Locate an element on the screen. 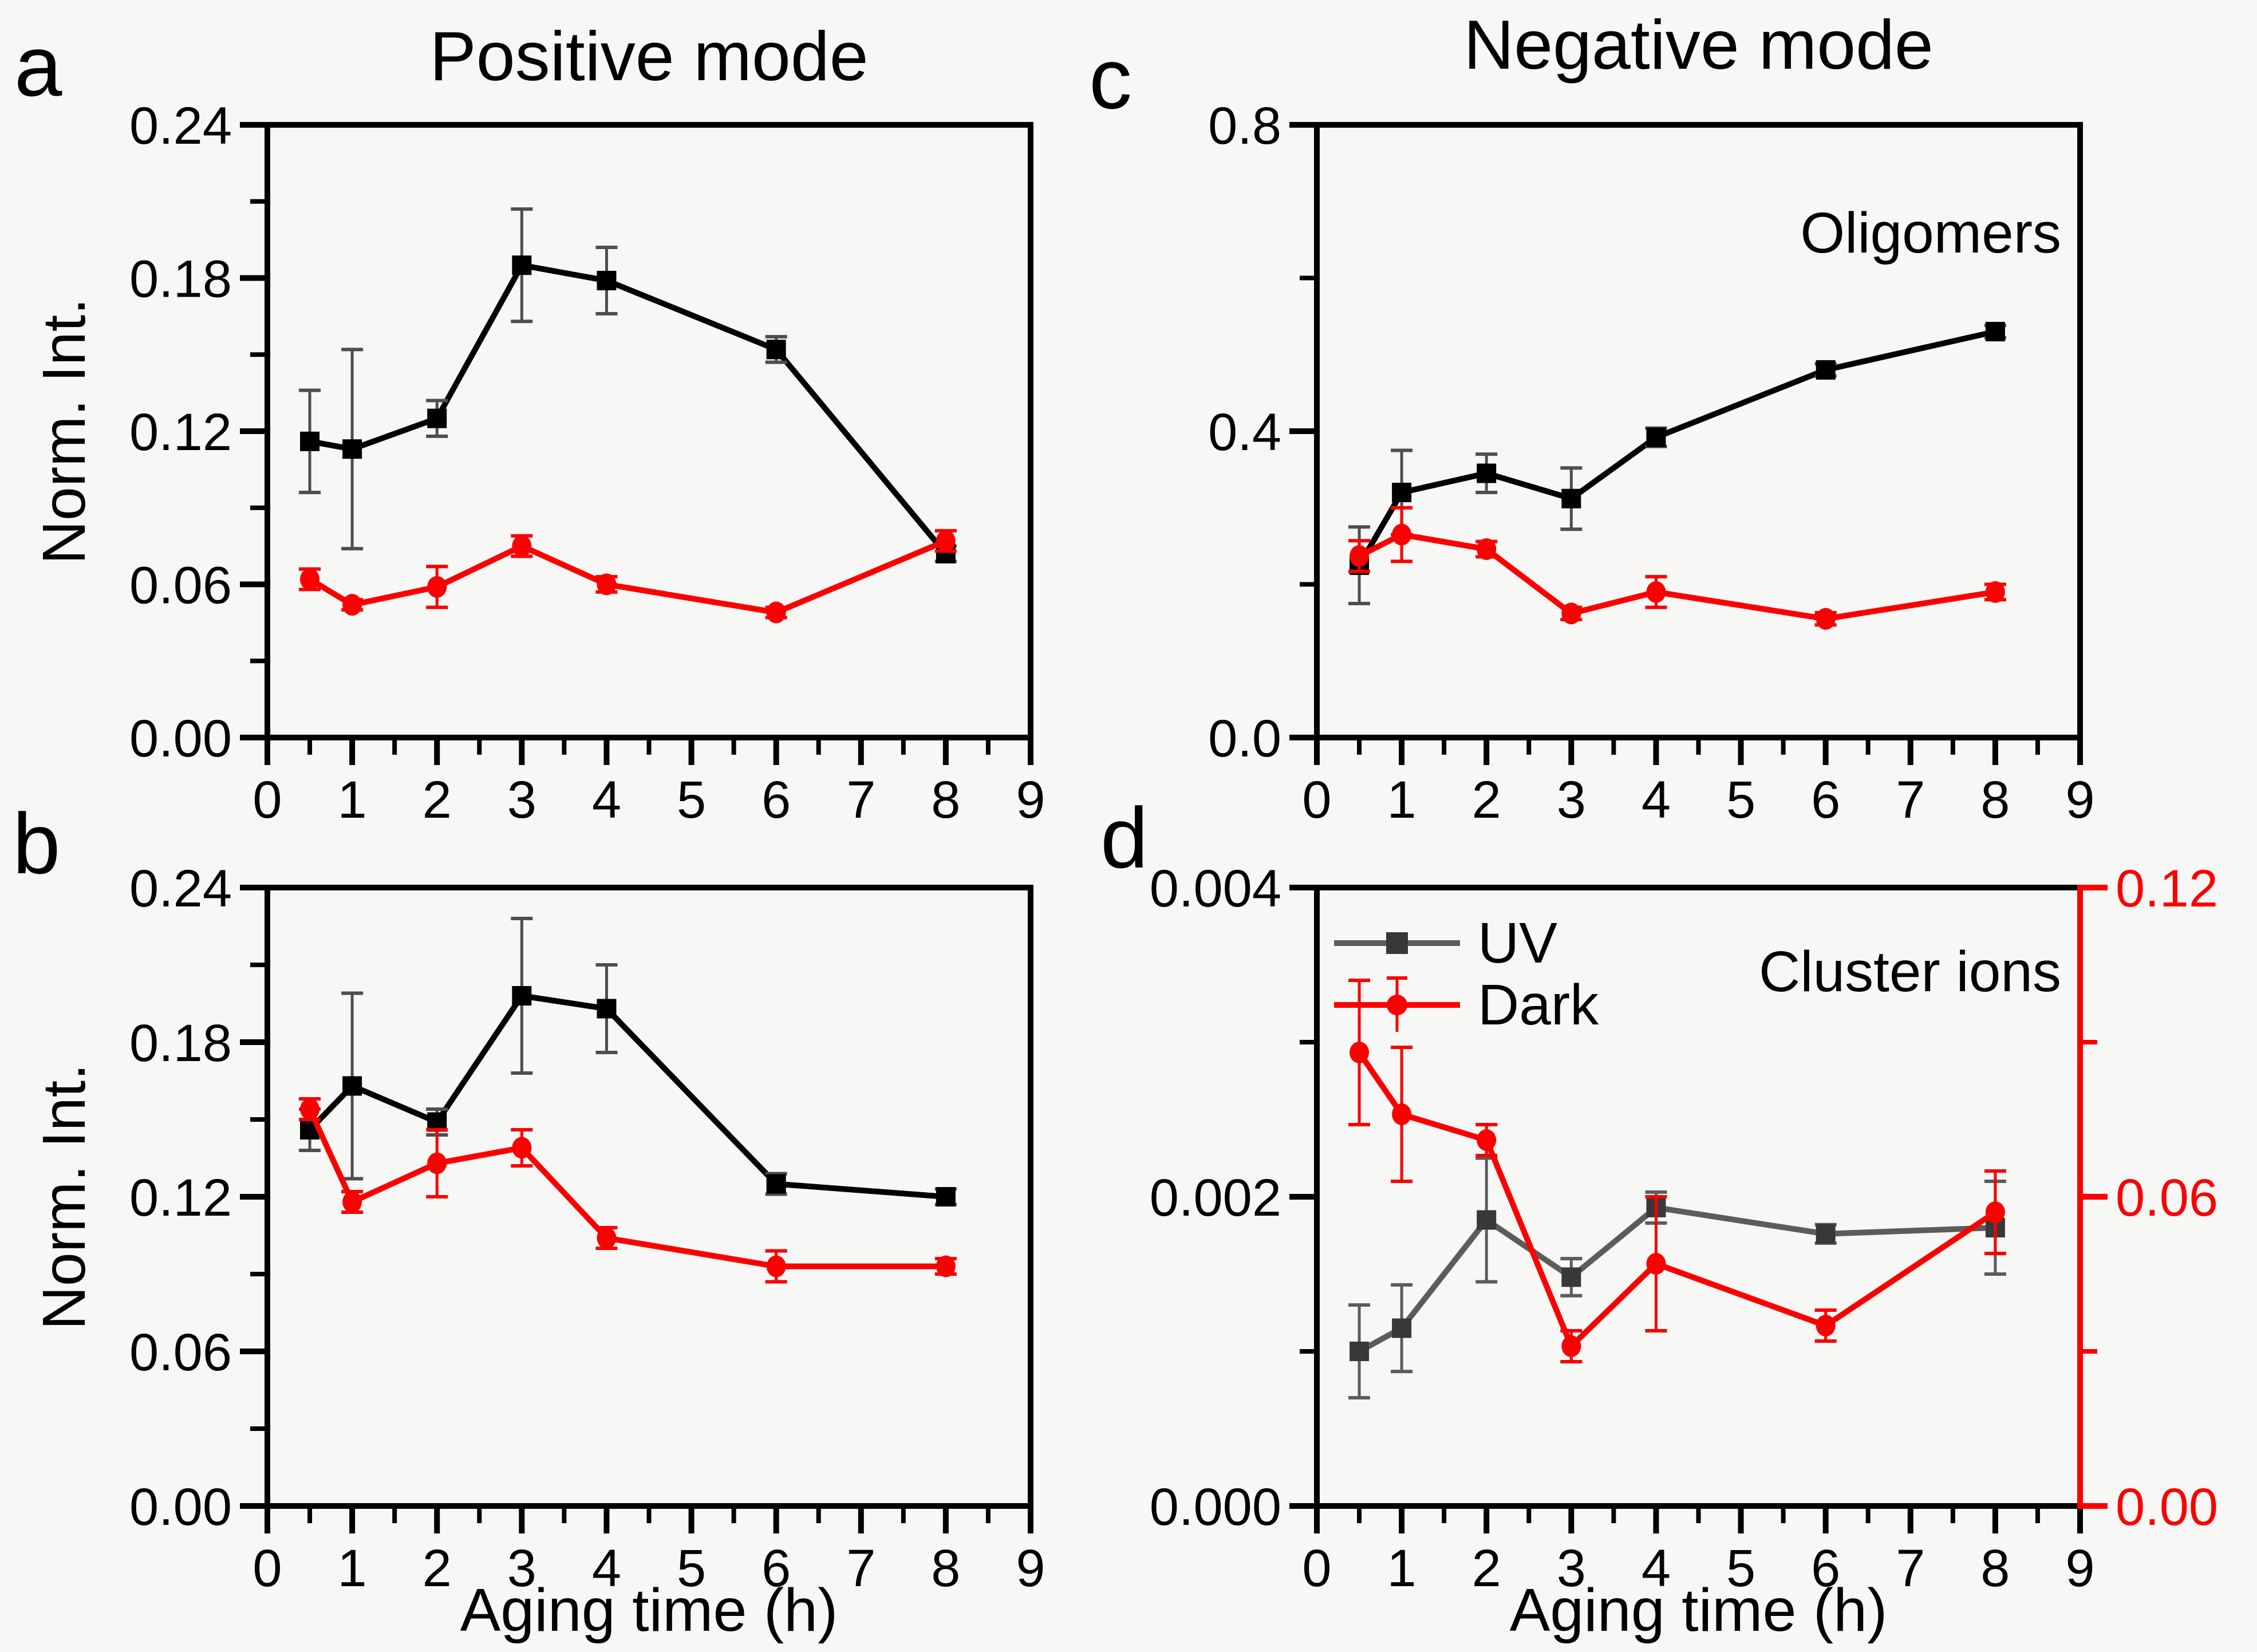 The height and width of the screenshot is (1652, 2257). panel-c-dark-series is located at coordinates (1677, 568).